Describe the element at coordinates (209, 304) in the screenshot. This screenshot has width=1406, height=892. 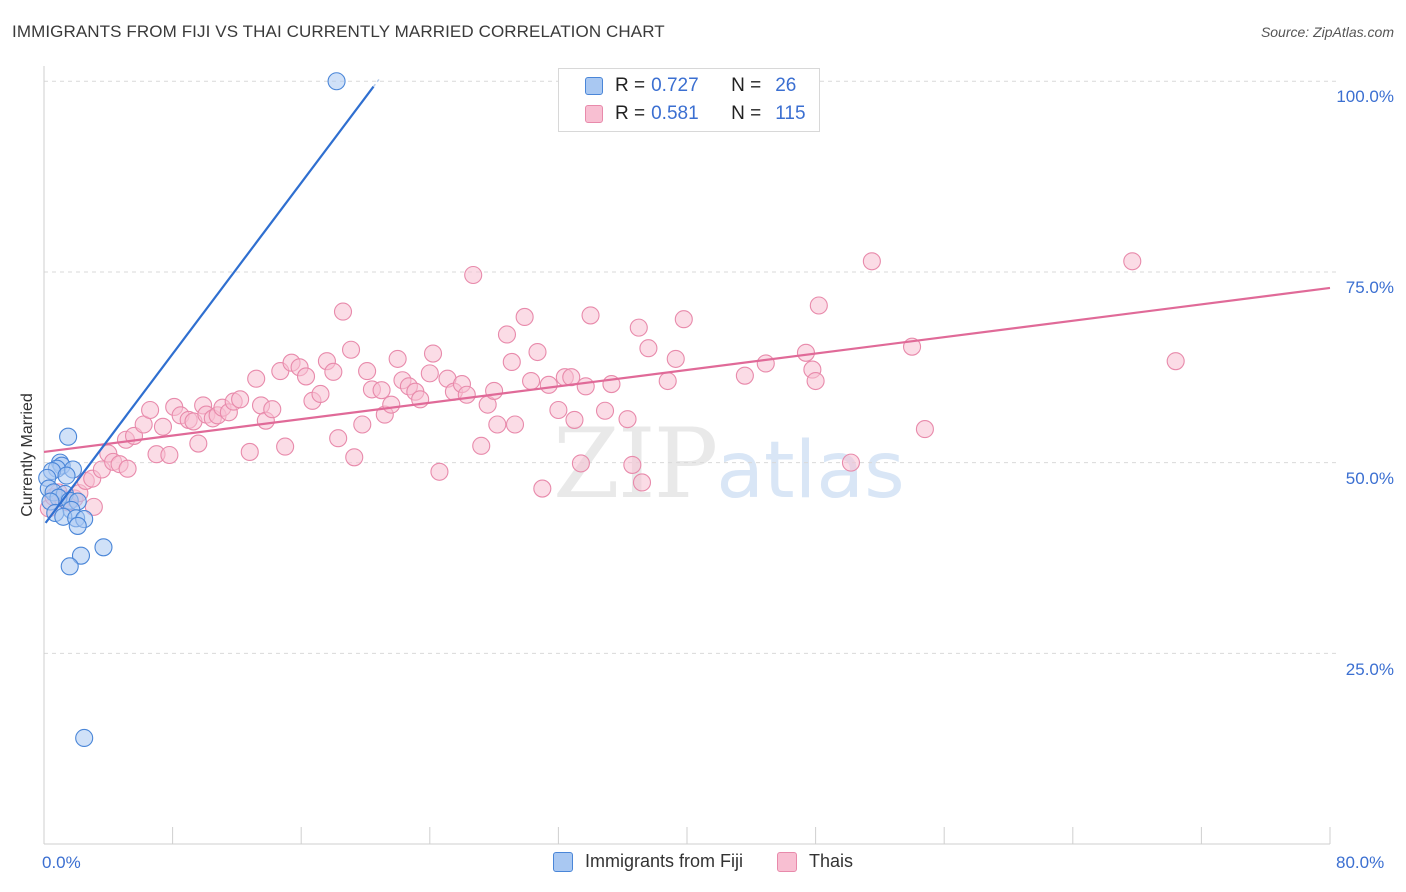
I see `fiji-trend-line` at that location.